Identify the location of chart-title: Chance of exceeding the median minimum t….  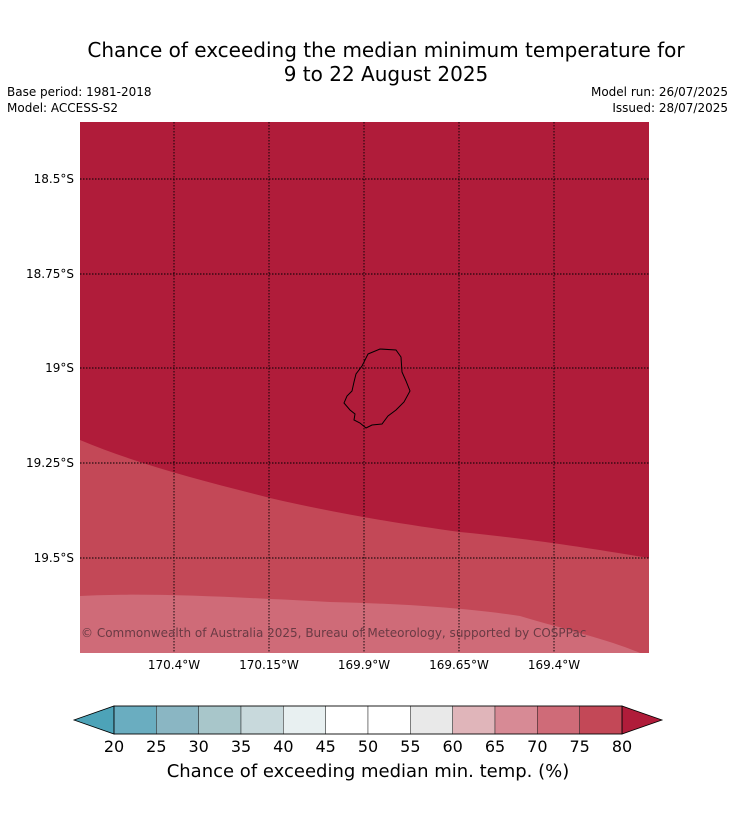
(368, 62).